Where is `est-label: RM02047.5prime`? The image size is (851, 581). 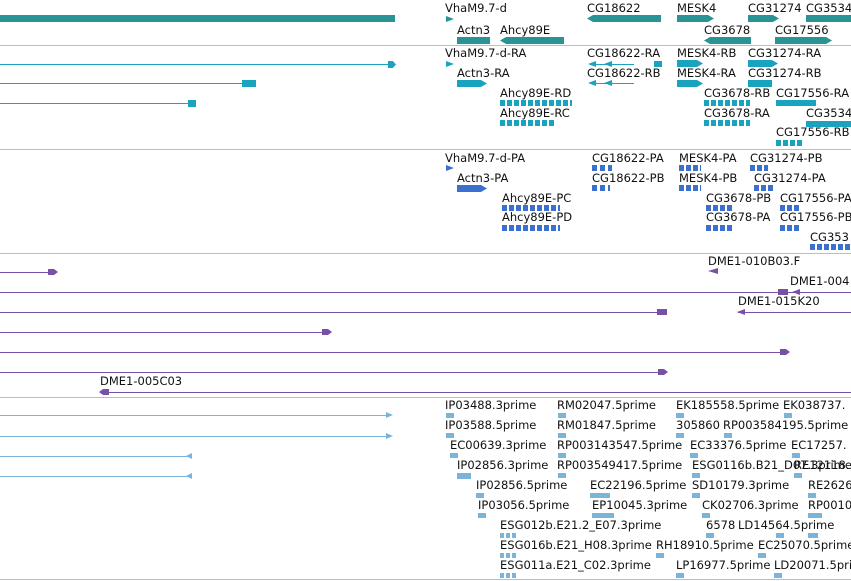
est-label: RM02047.5prime is located at coordinates (606, 405).